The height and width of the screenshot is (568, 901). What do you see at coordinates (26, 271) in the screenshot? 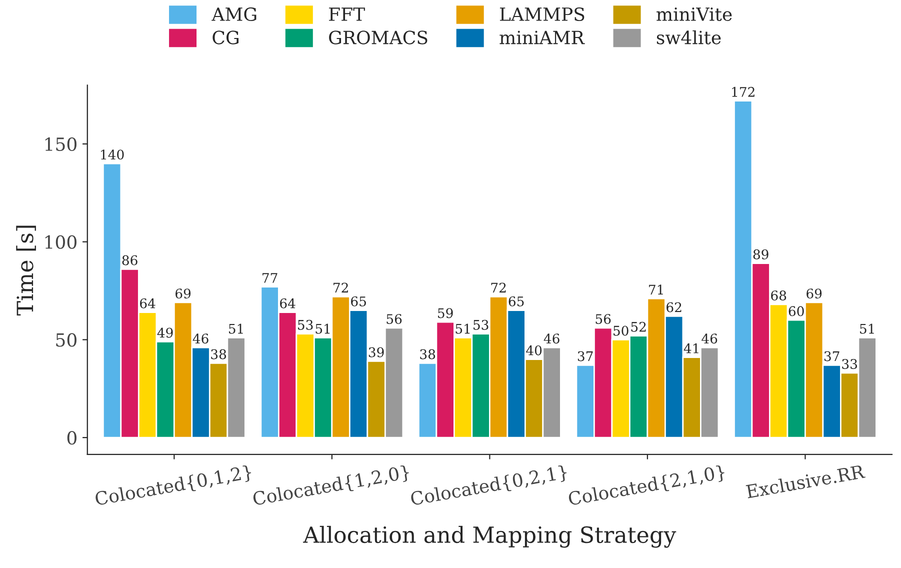
I see `y-axis-title: Time [s]` at bounding box center [26, 271].